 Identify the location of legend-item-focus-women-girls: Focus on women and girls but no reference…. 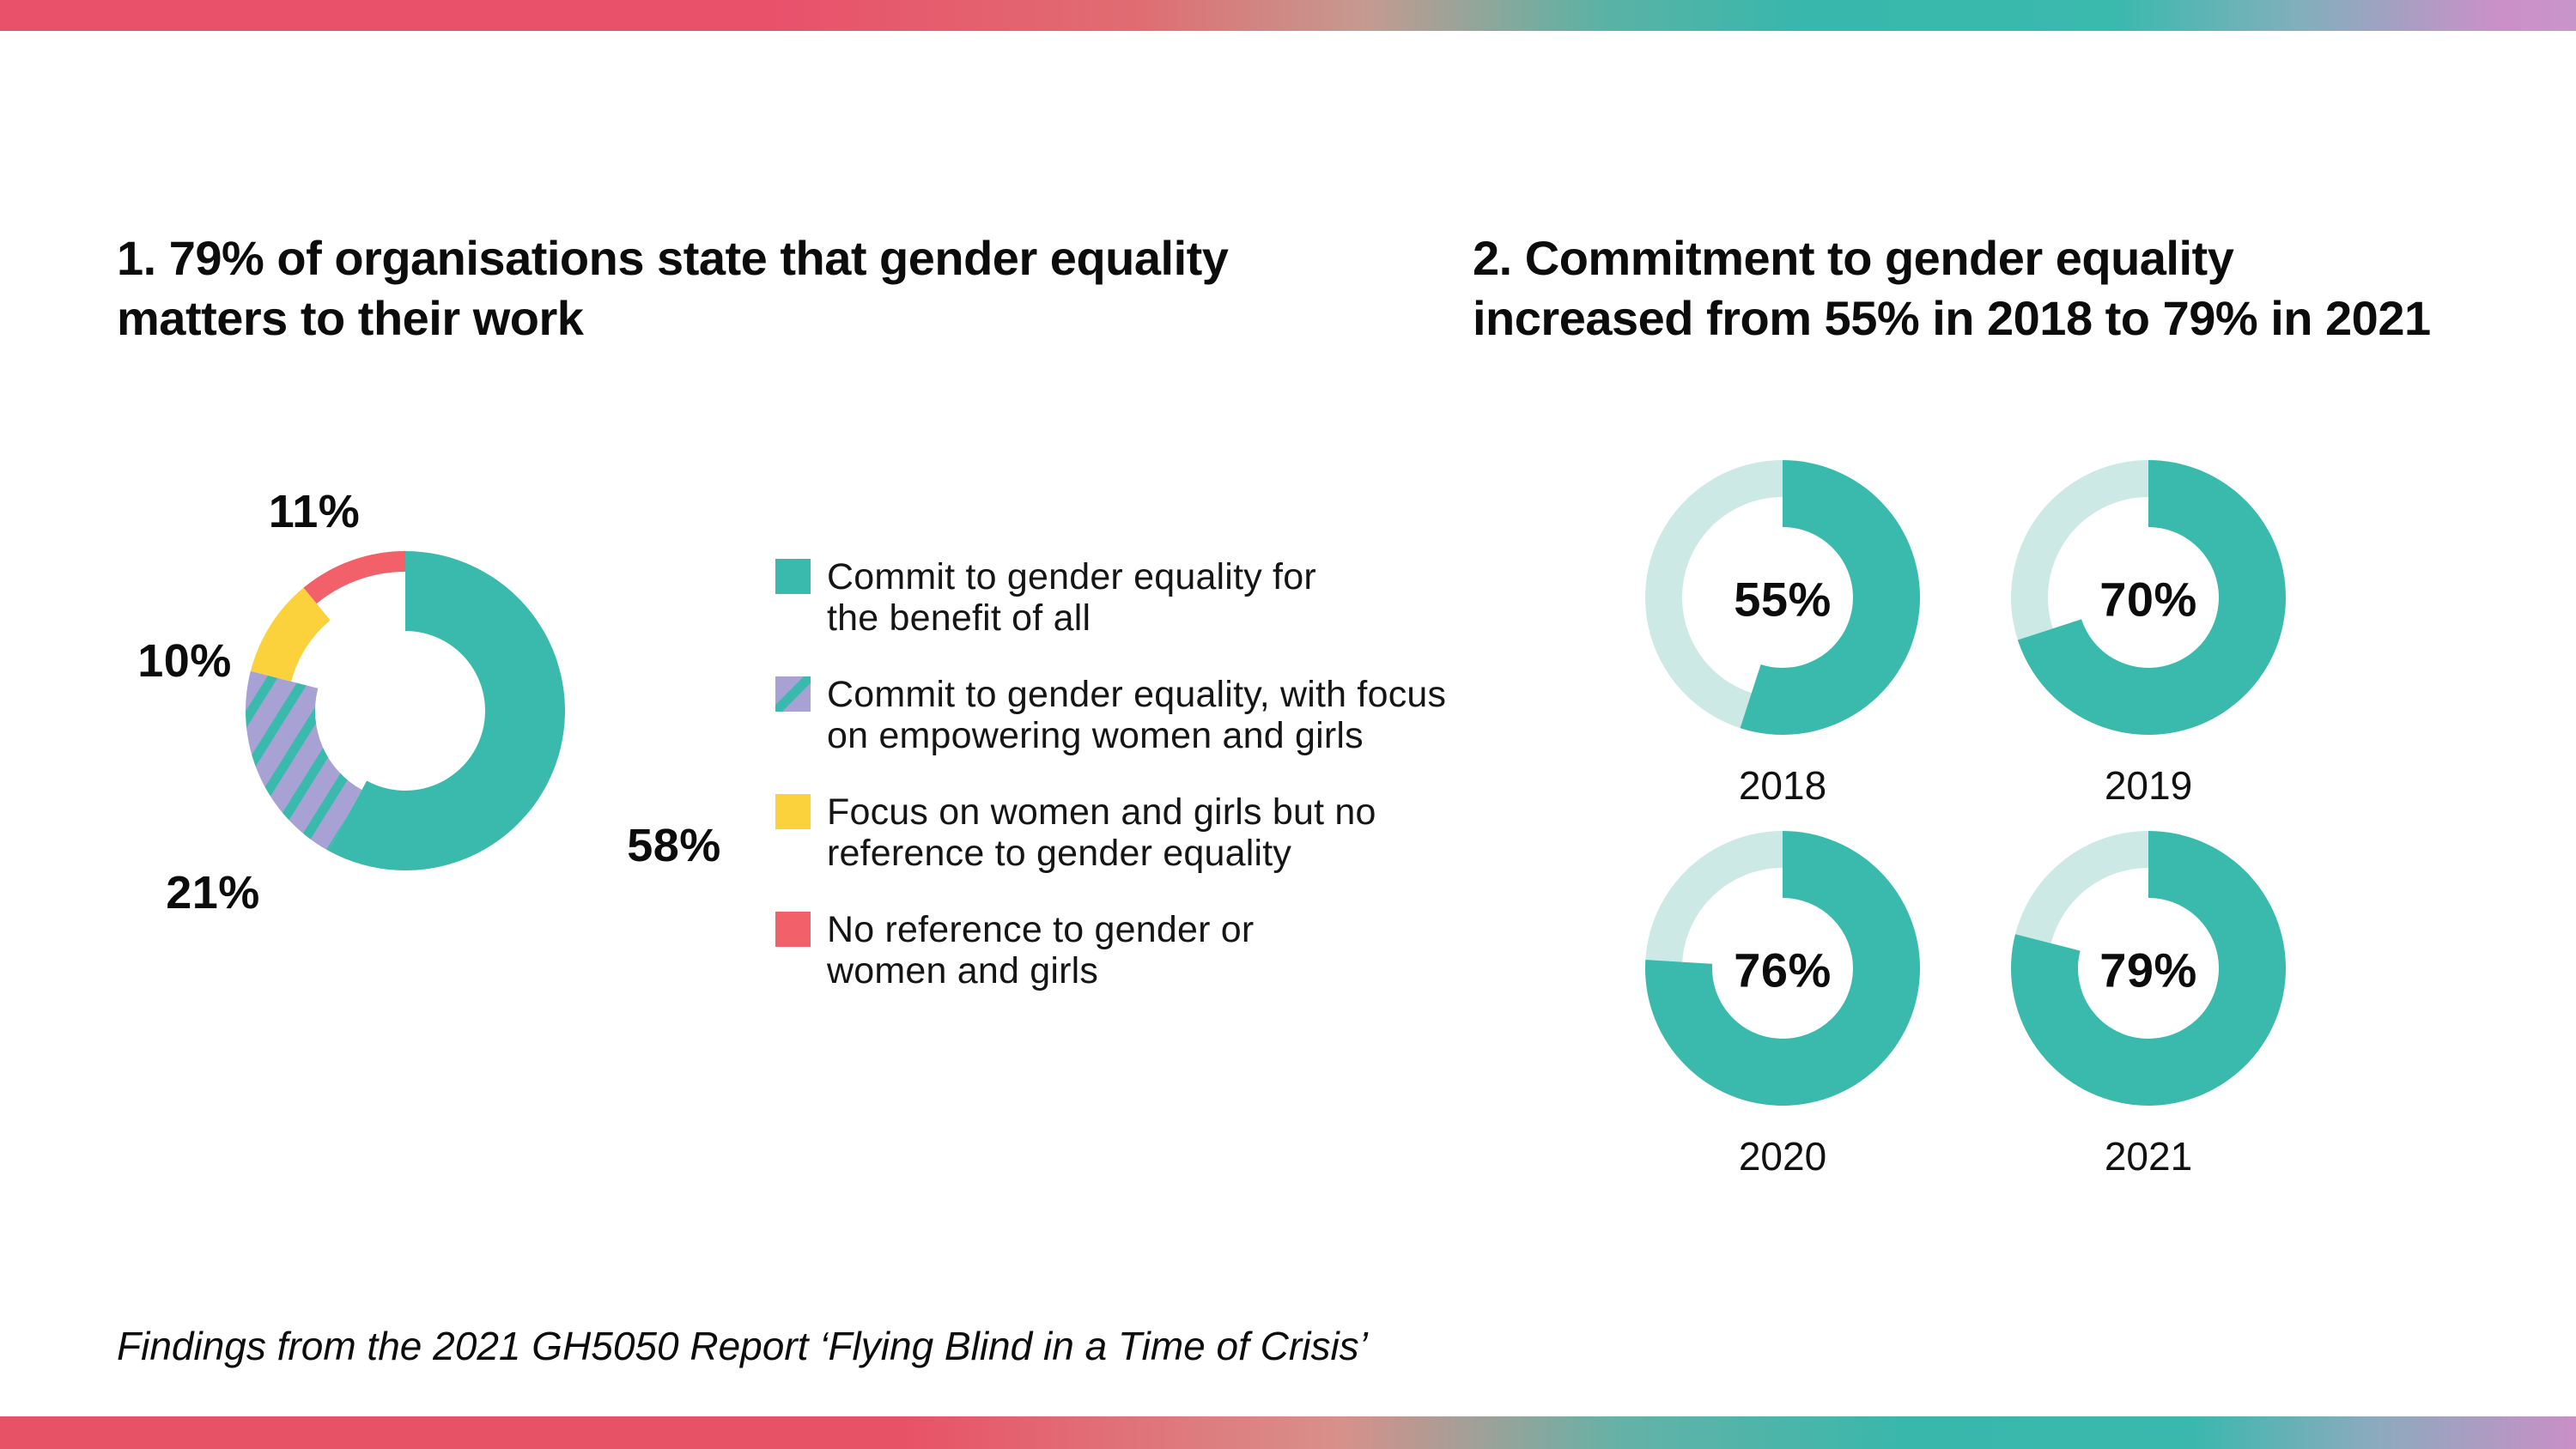
(1111, 832).